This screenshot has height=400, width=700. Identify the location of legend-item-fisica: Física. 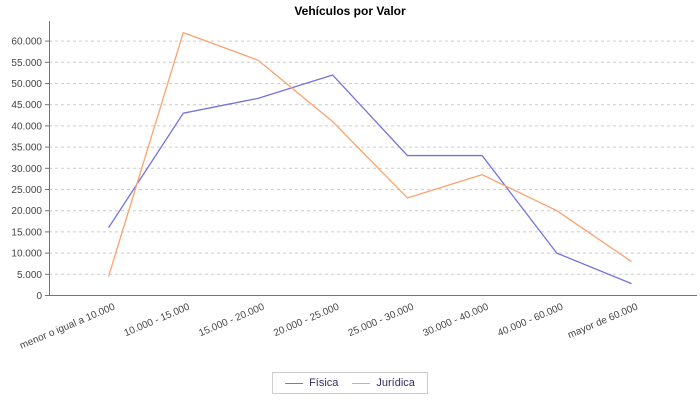
(311, 383).